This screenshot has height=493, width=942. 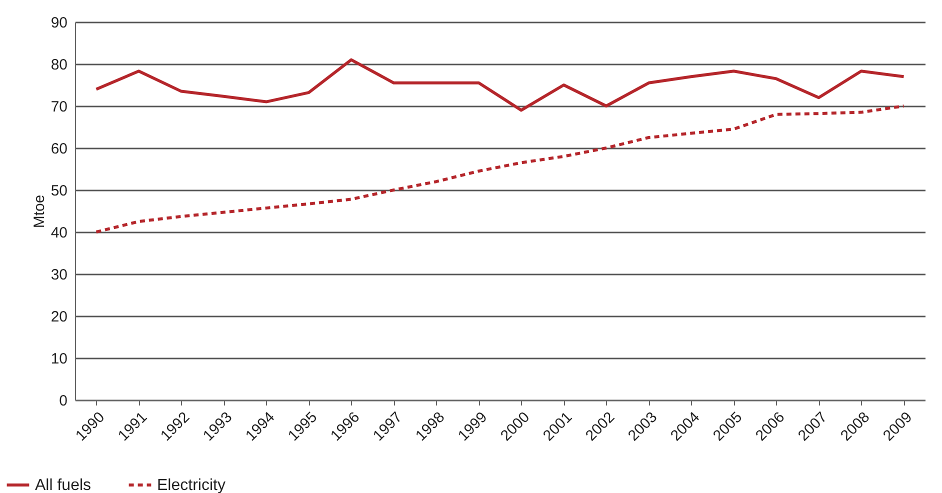 I want to click on y-tick-label: 20, so click(x=59, y=317).